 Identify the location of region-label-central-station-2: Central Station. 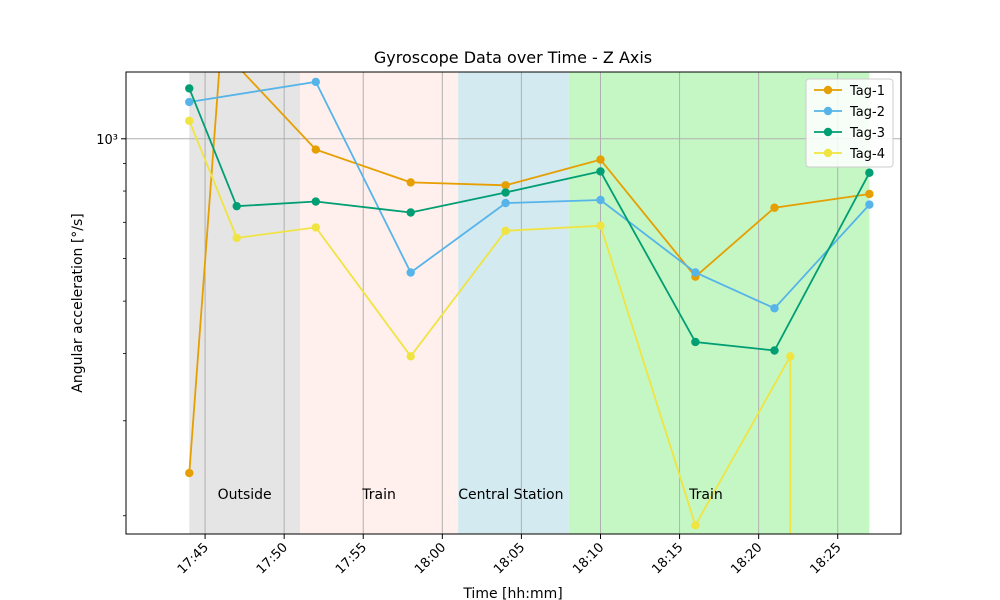
(510, 495).